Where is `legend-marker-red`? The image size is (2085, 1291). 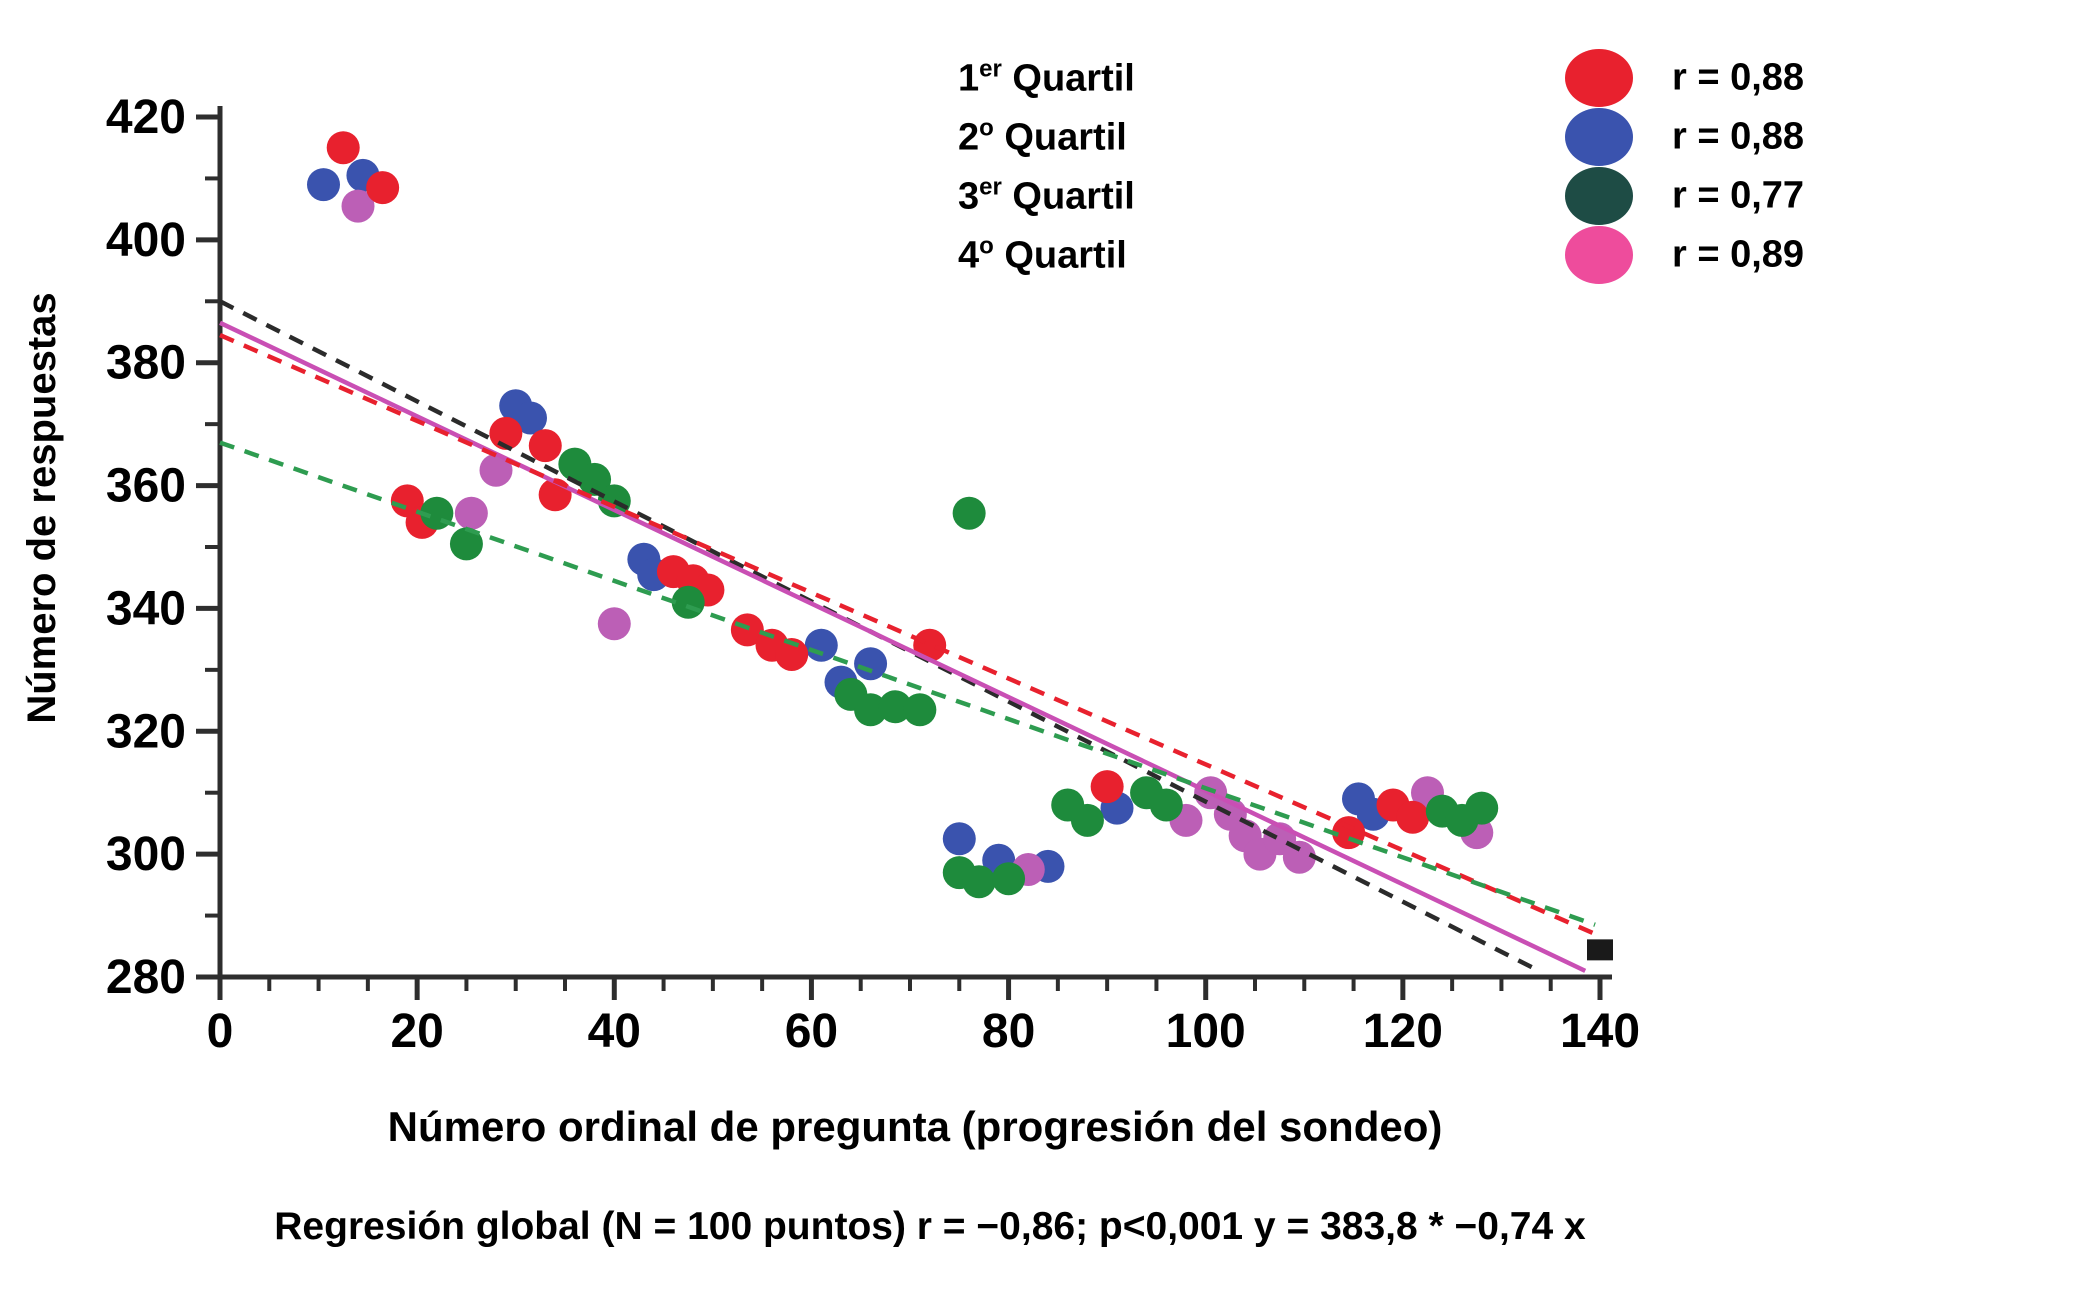
legend-marker-red is located at coordinates (1599, 77).